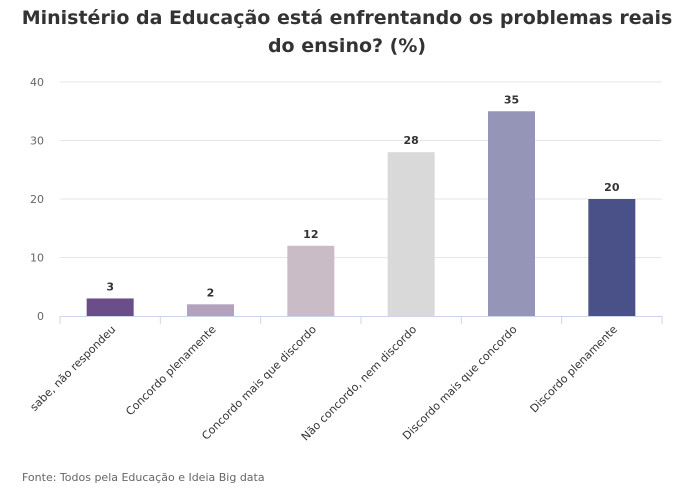 The height and width of the screenshot is (493, 694). I want to click on x-category-label: sabe, não respondeu, so click(73, 368).